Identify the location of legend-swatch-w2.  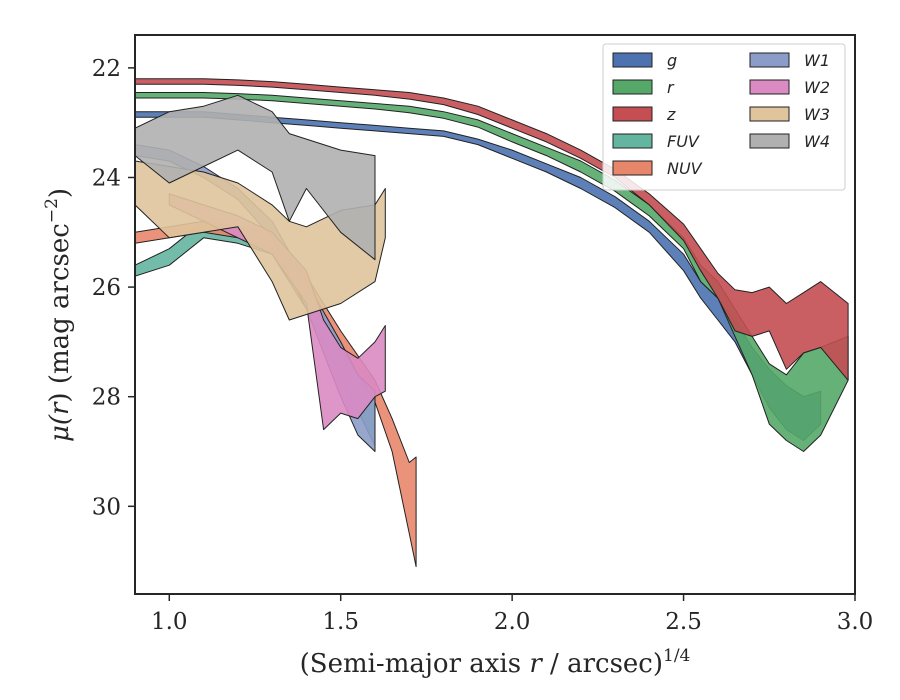
(769, 87).